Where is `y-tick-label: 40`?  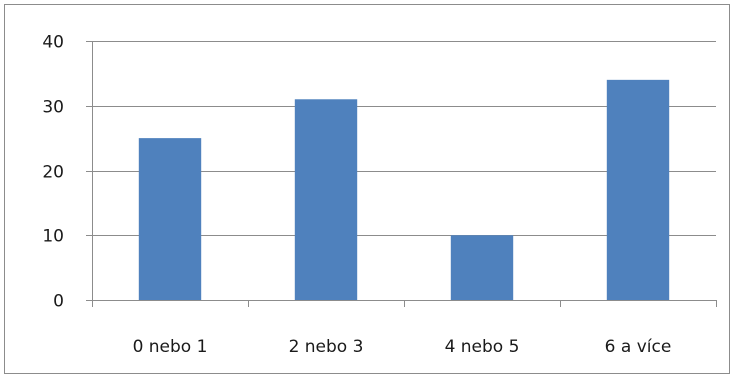
y-tick-label: 40 is located at coordinates (53, 43).